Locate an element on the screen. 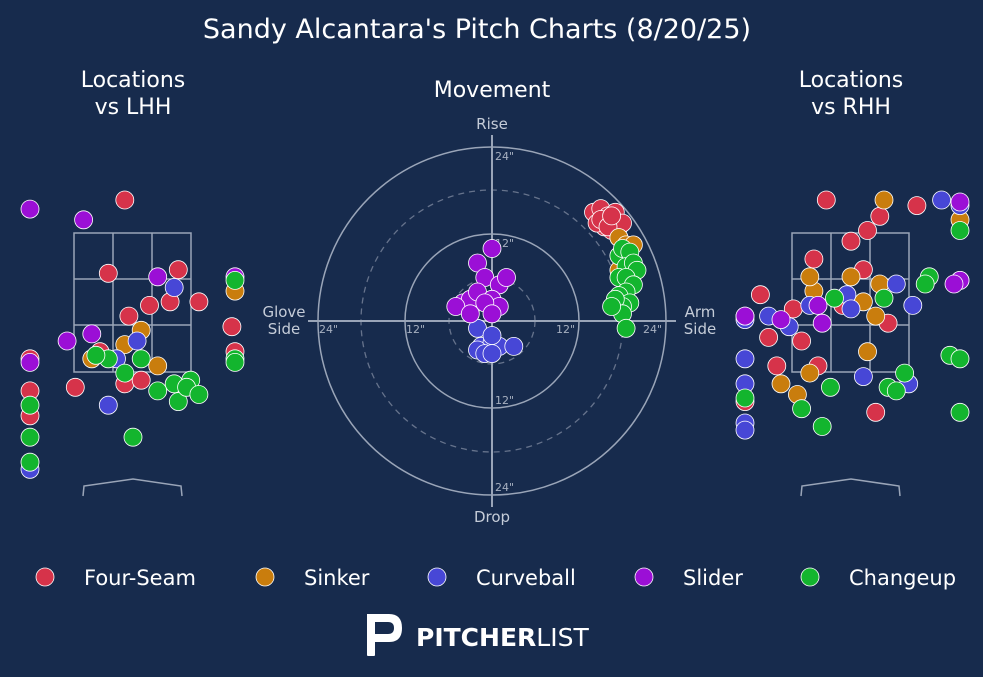 The height and width of the screenshot is (677, 983). pitcherlist-logo: PITCHERLIST is located at coordinates (478, 635).